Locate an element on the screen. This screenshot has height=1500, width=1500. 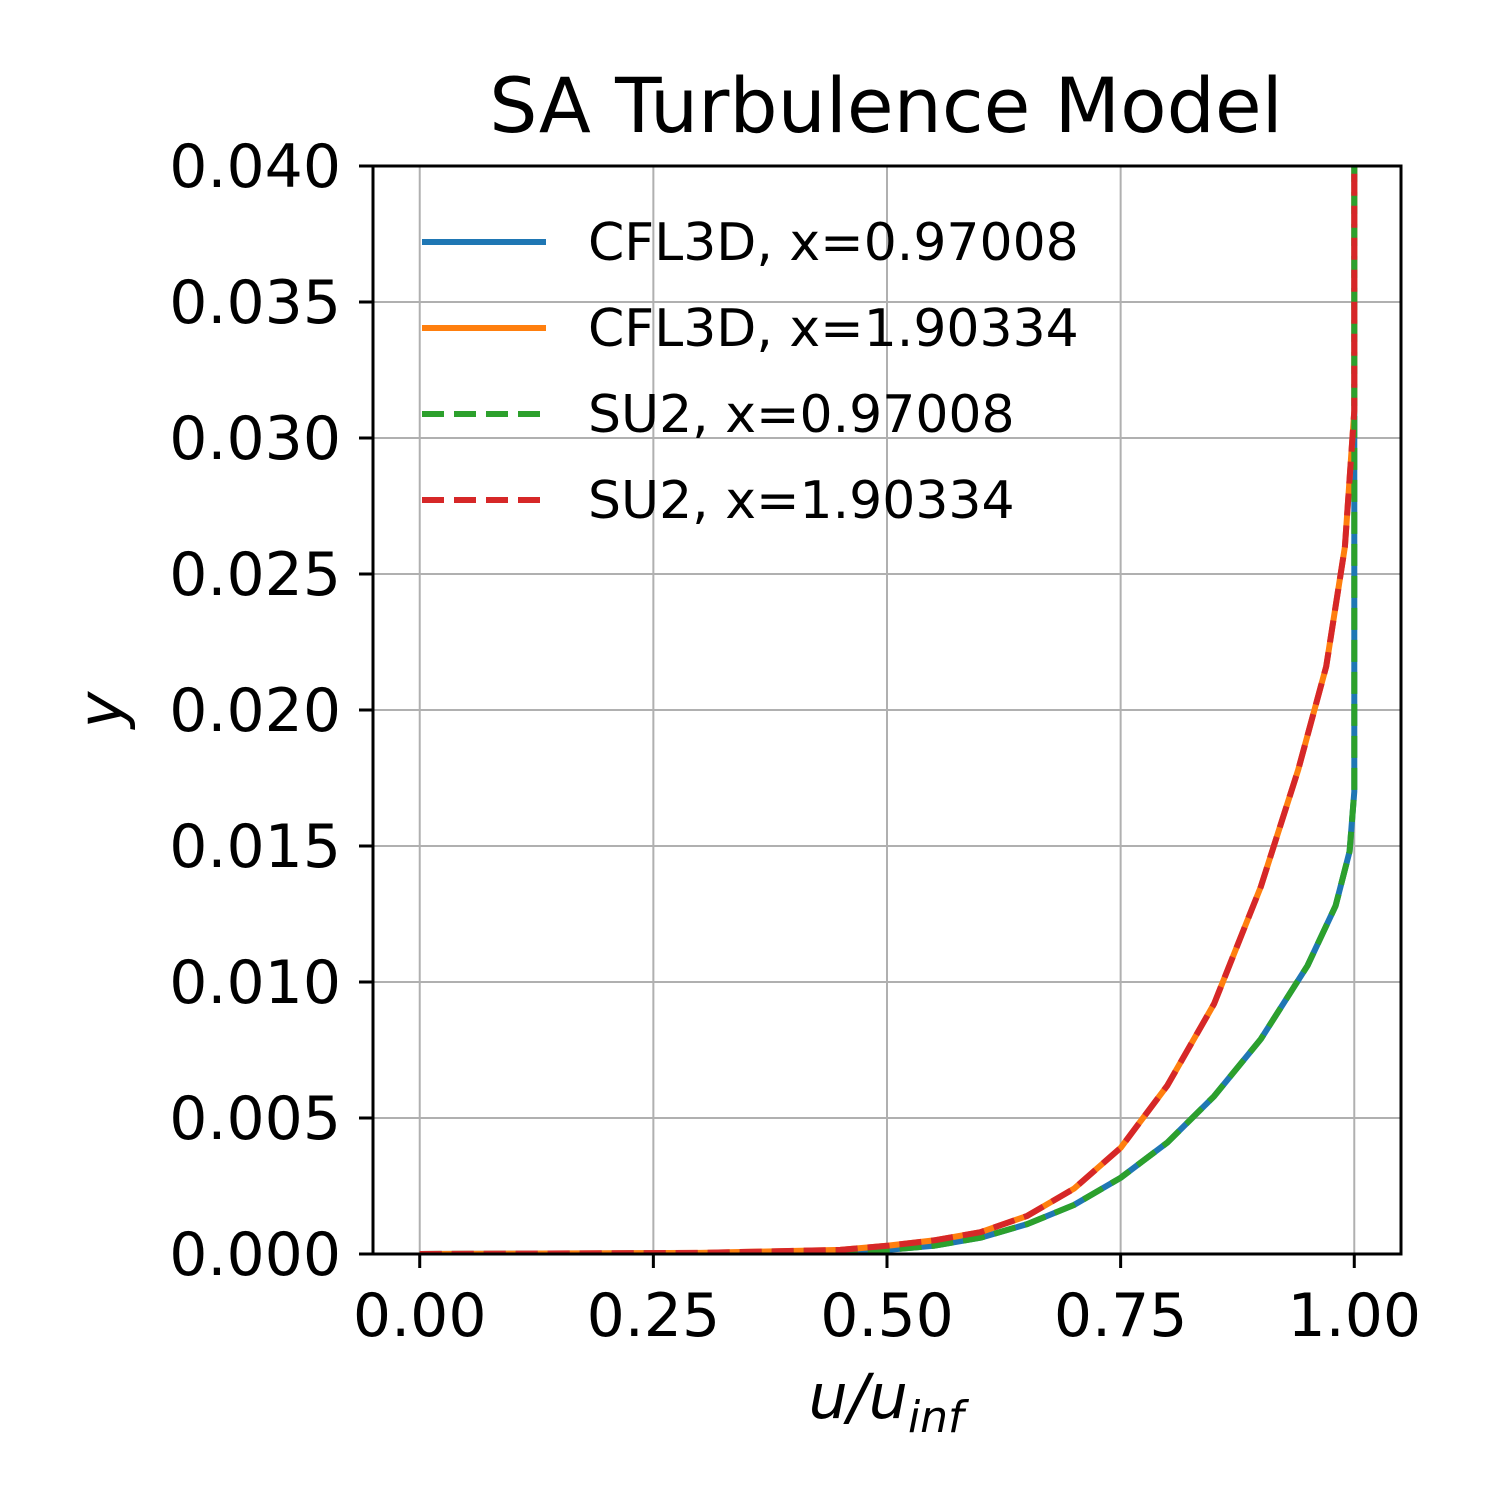
x-tick-label: 0.00 is located at coordinates (420, 1316).